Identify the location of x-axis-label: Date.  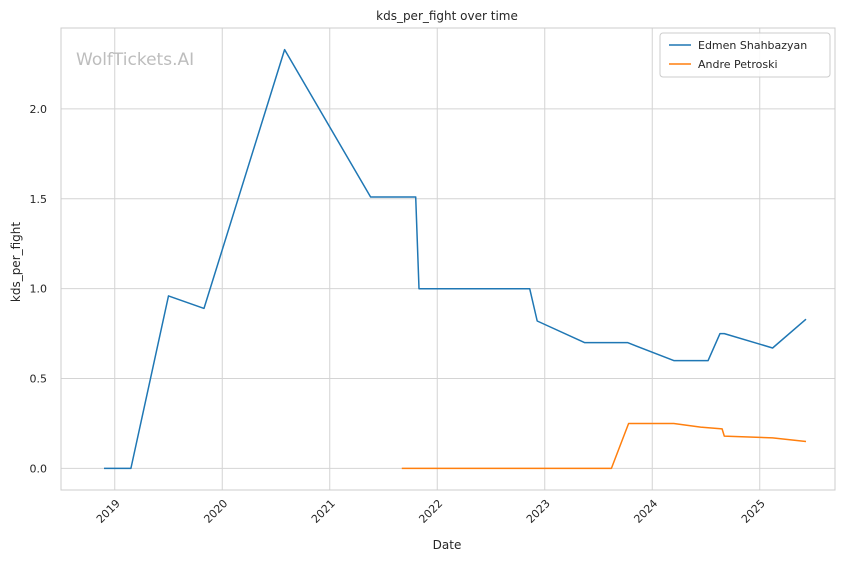
(447, 545).